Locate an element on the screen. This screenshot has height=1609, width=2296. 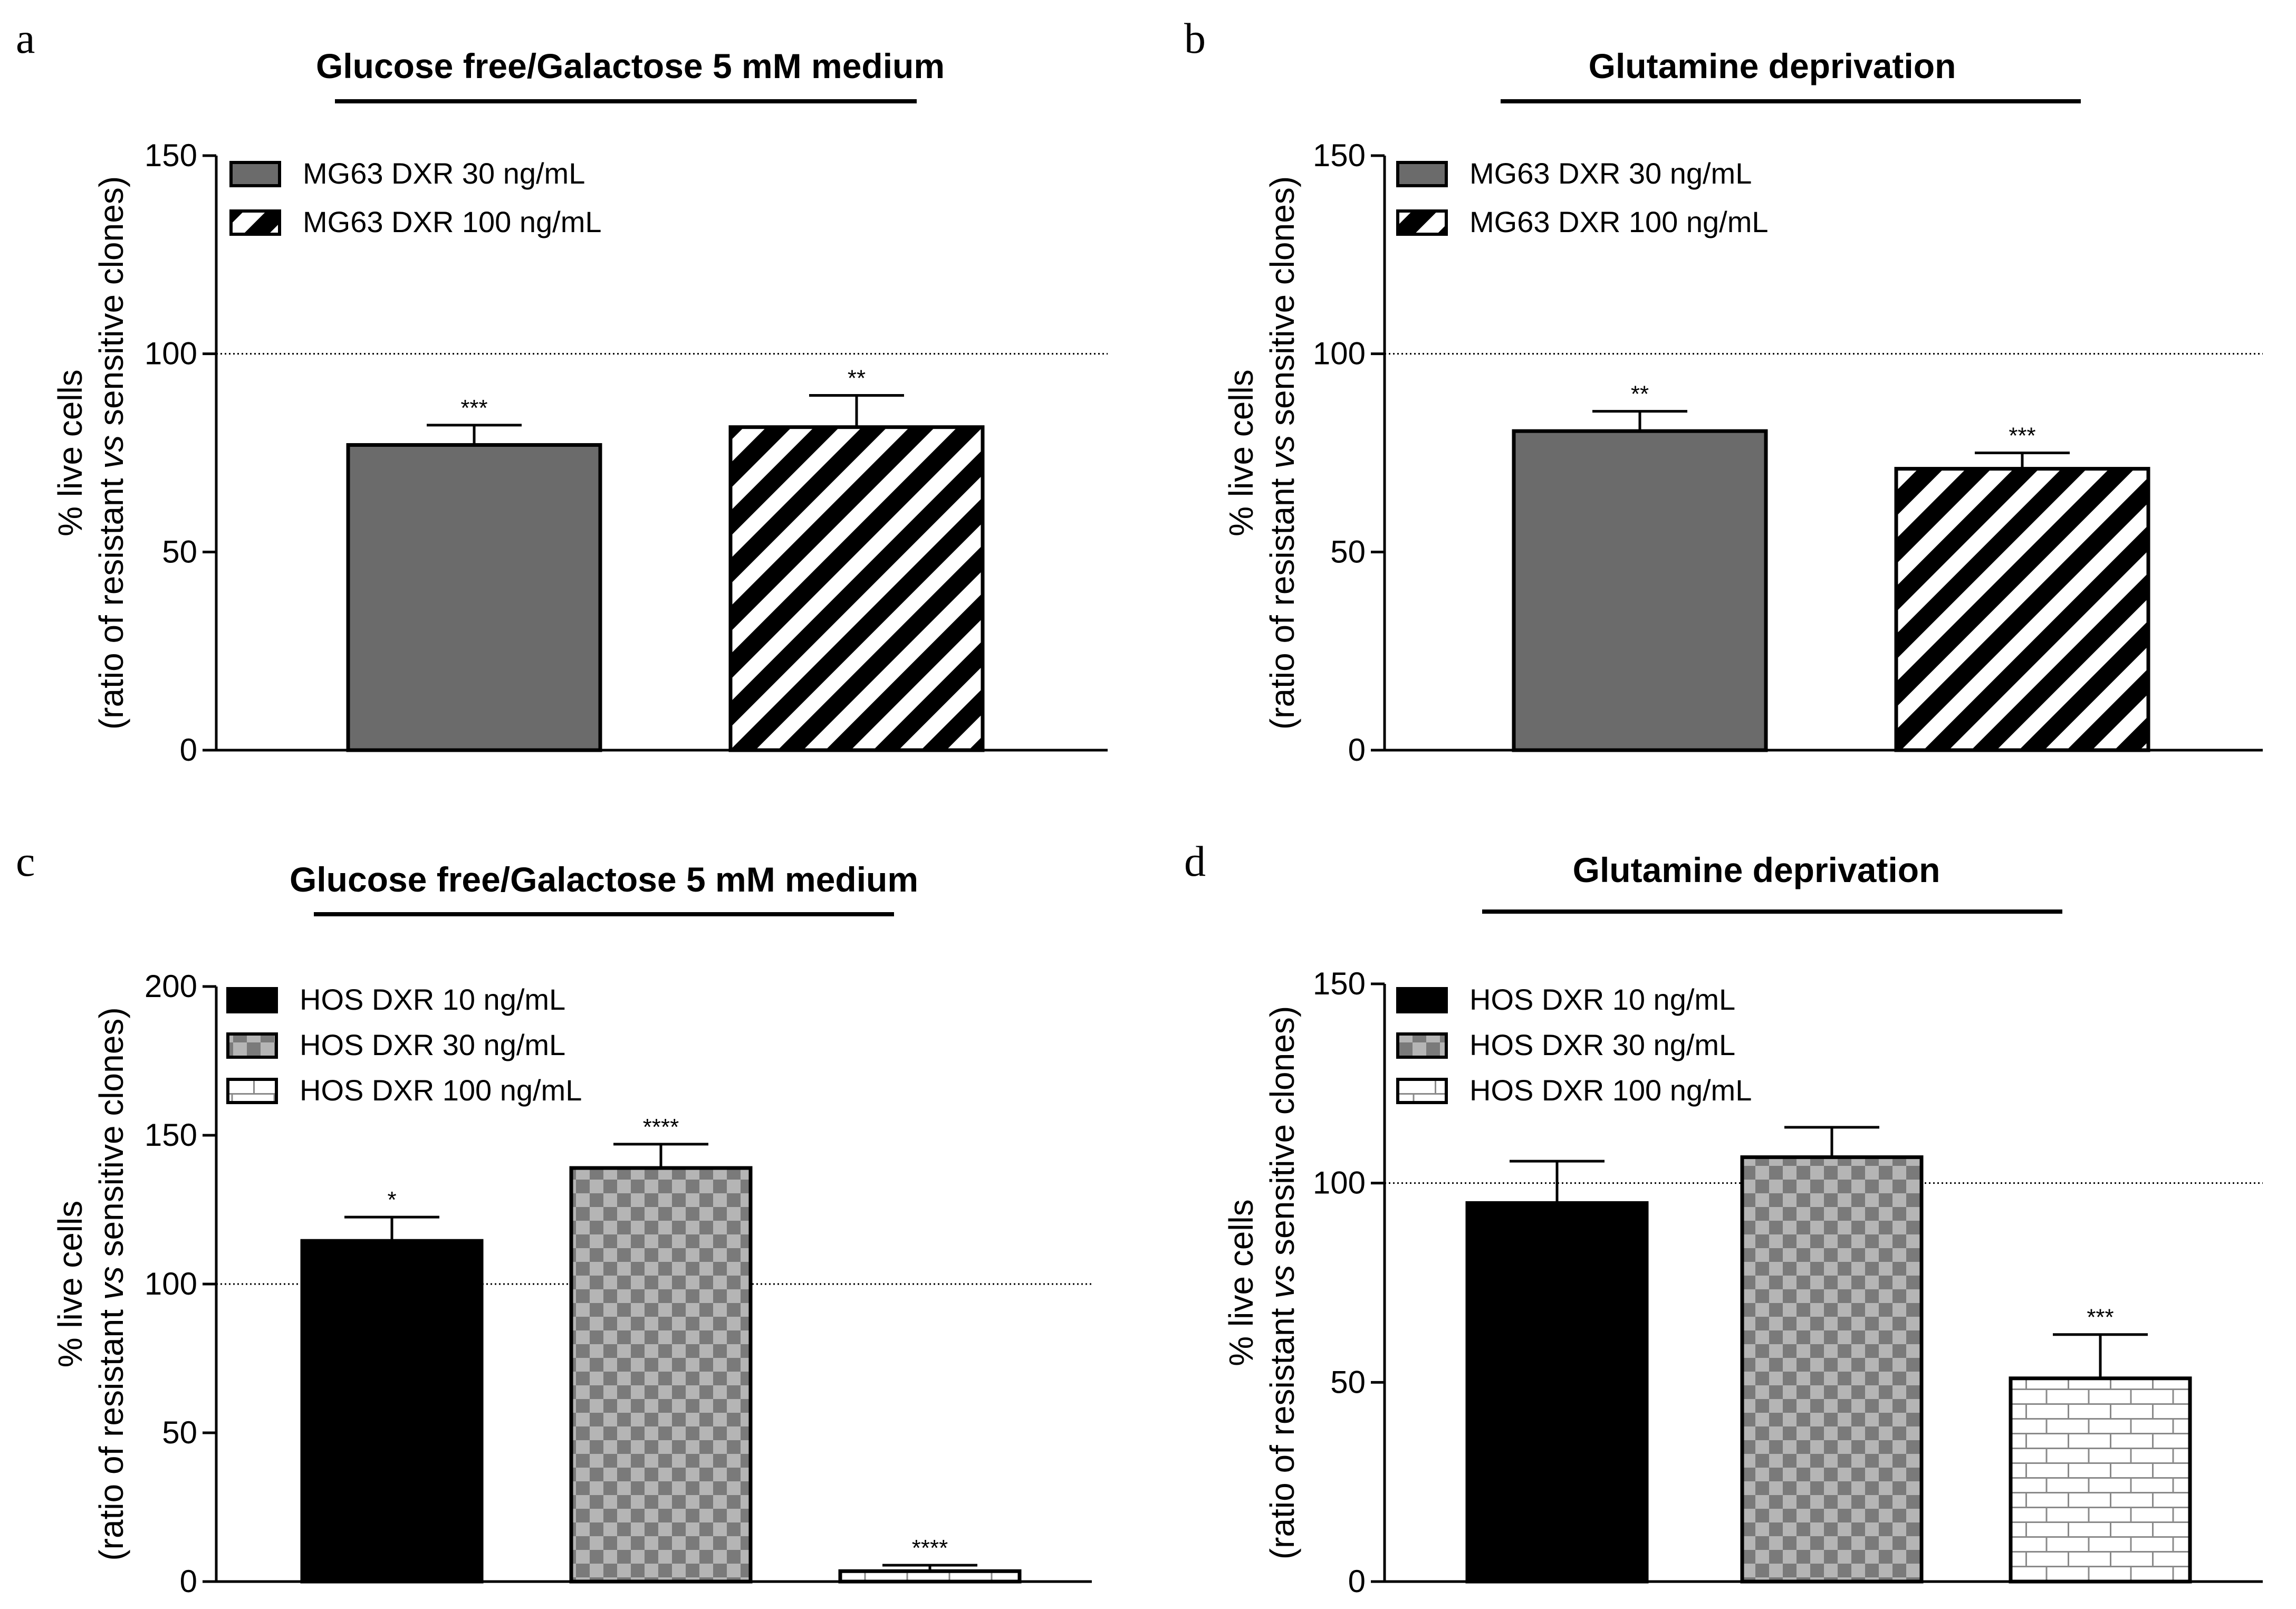
panel-letter: a is located at coordinates (26, 38).